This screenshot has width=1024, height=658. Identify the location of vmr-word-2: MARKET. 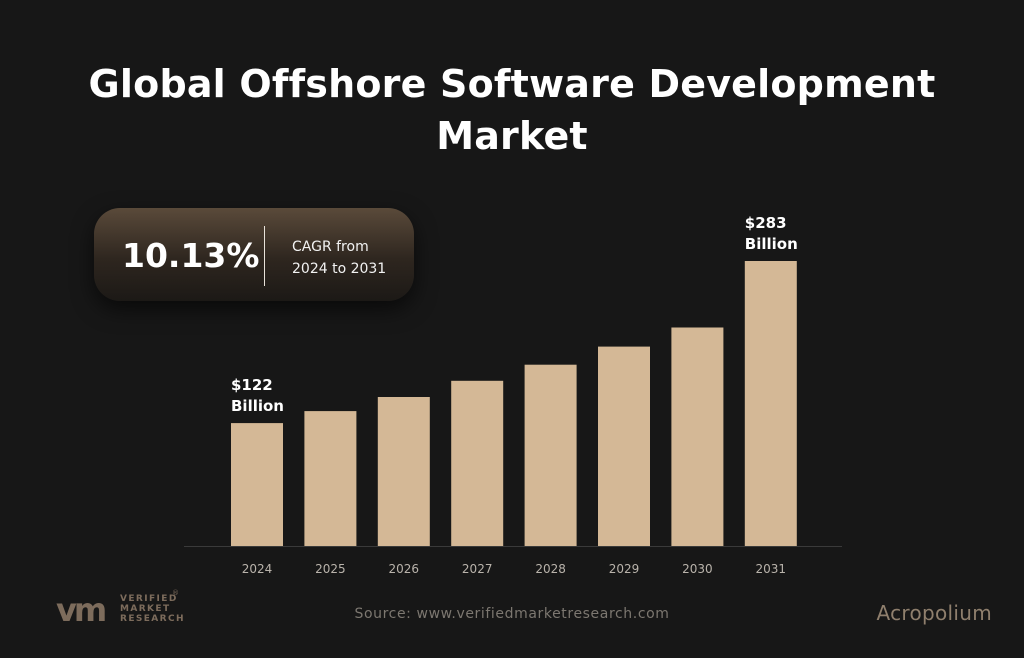
(145, 609).